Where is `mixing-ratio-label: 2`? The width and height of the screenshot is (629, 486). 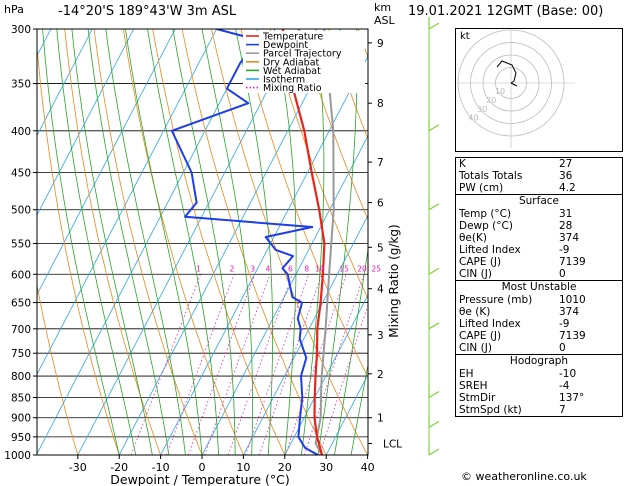 mixing-ratio-label: 2 is located at coordinates (232, 268).